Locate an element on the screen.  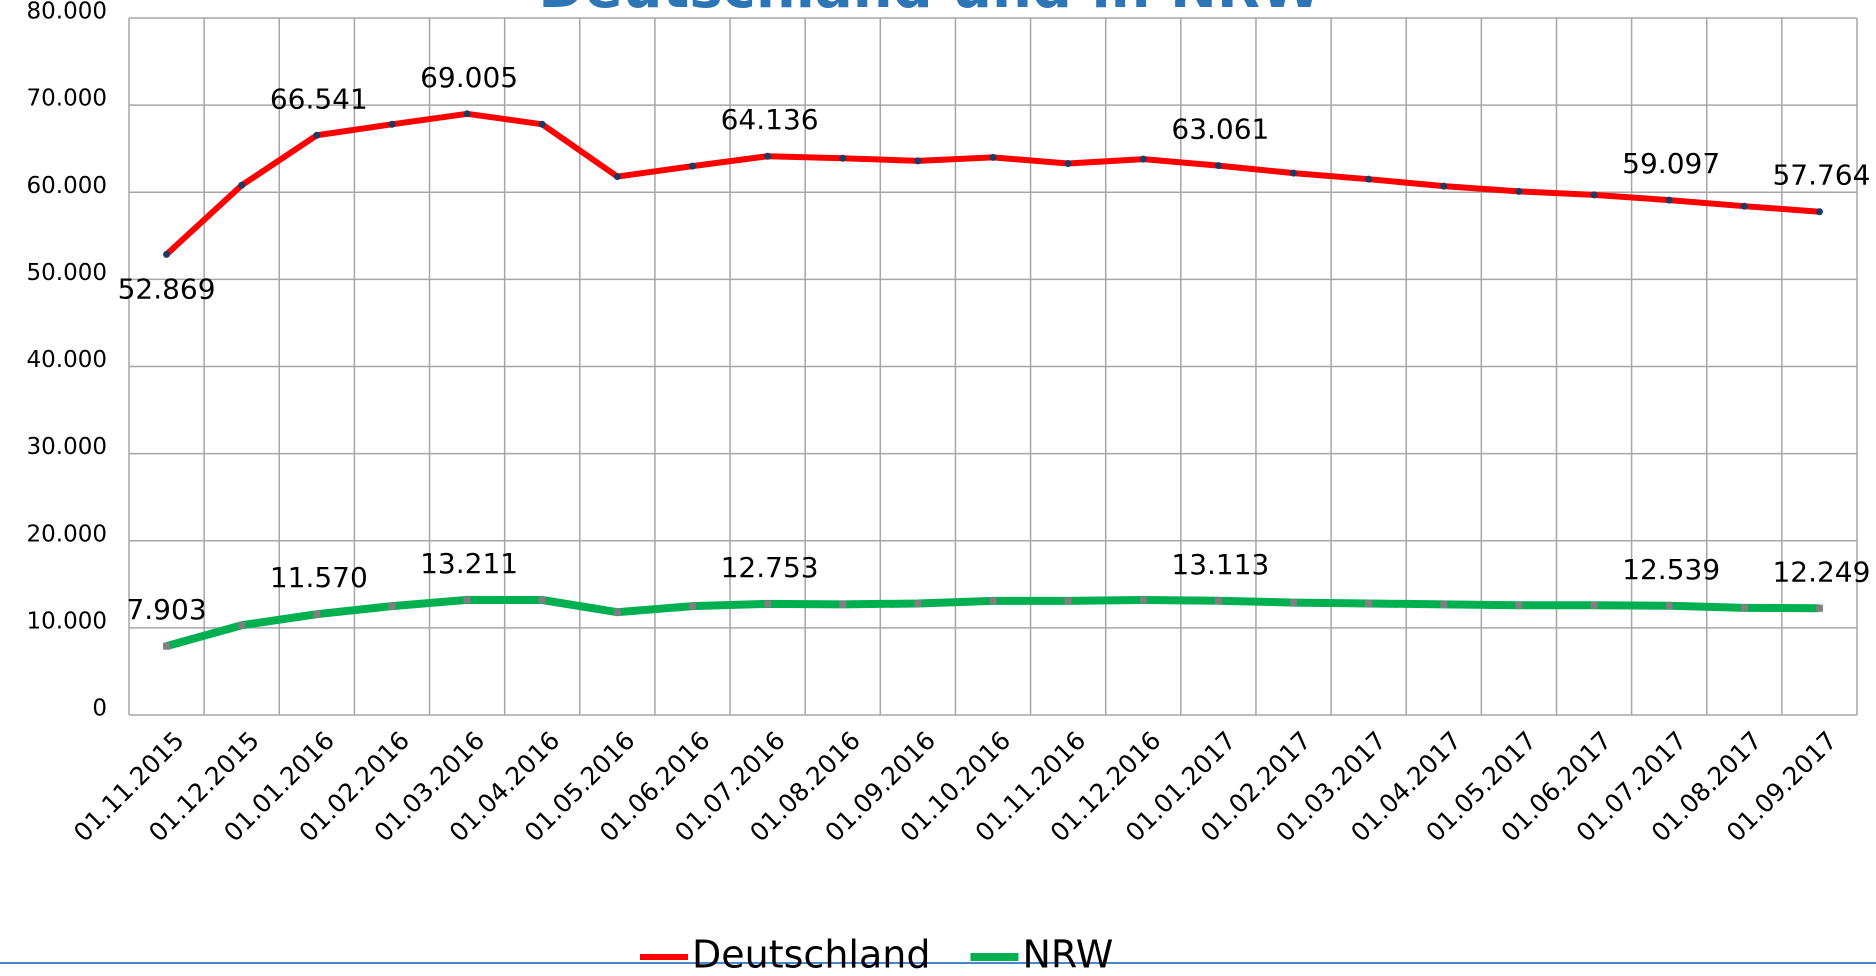
data-label: 13.211 is located at coordinates (469, 563).